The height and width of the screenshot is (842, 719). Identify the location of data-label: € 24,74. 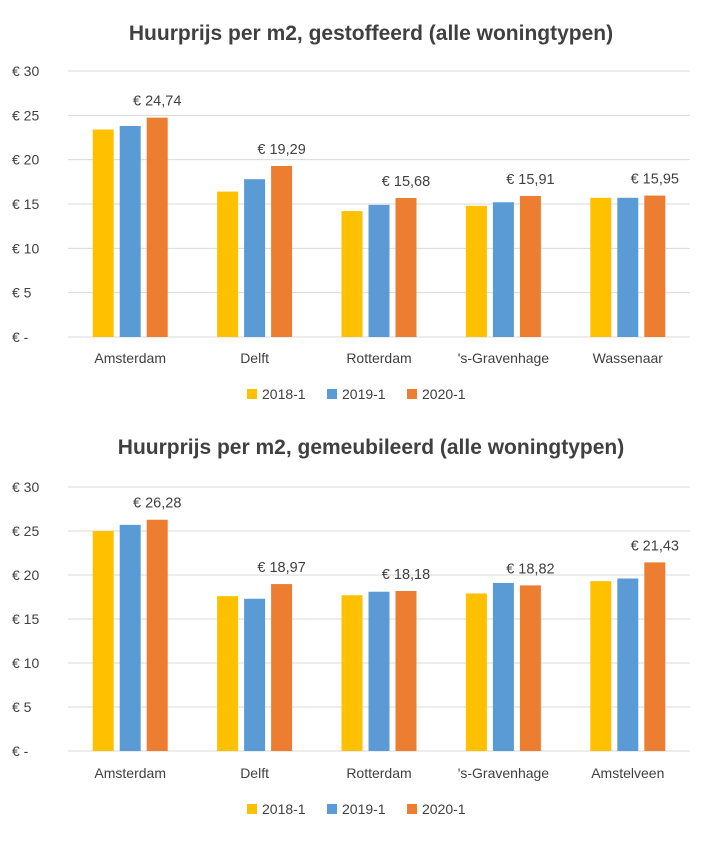
(157, 102).